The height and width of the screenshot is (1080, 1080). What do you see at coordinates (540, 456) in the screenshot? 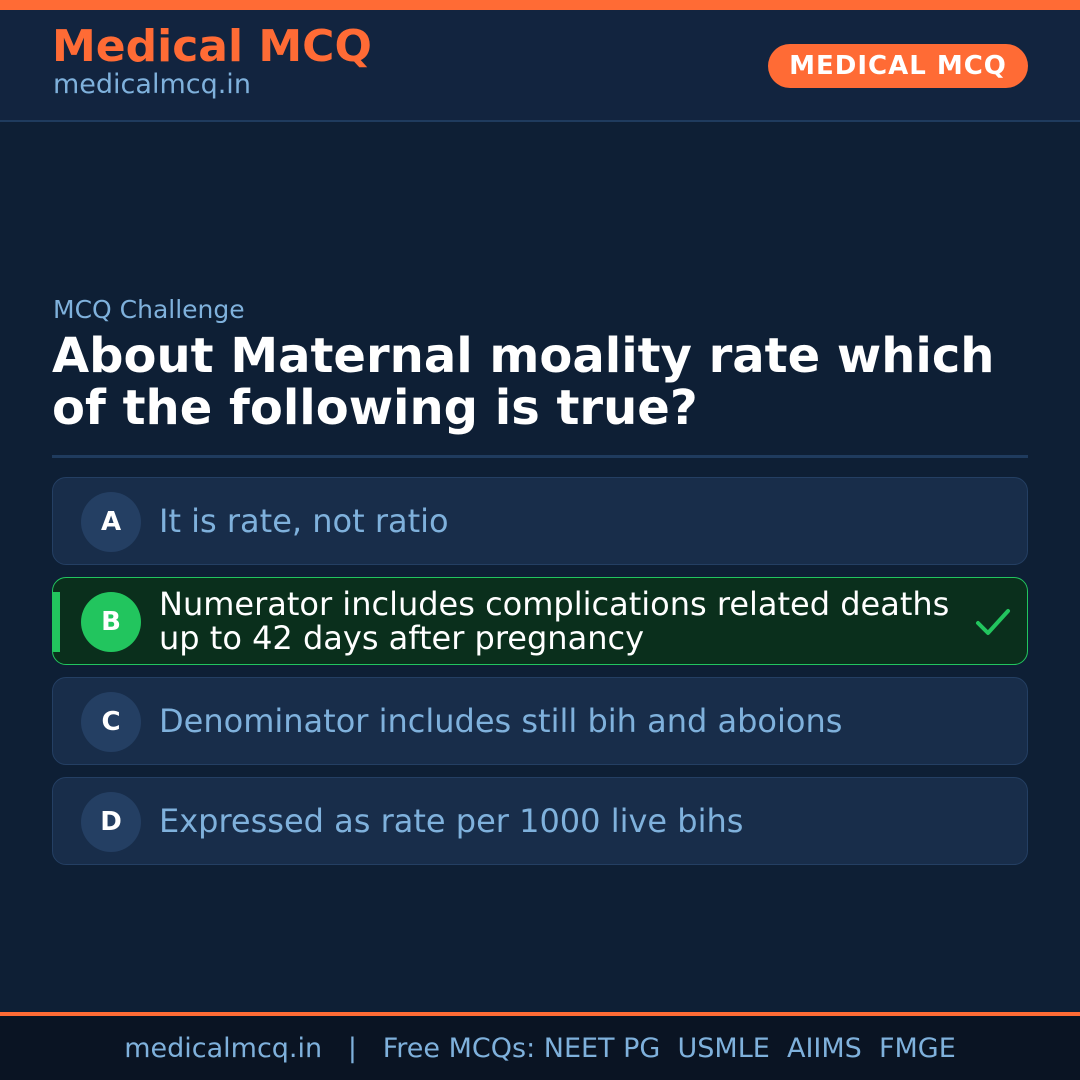
I see `divider` at bounding box center [540, 456].